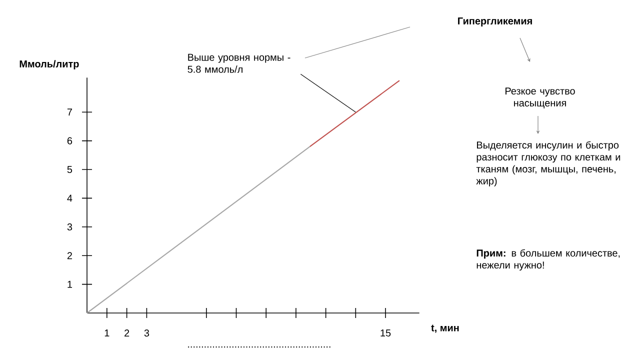 Image resolution: width=640 pixels, height=360 pixels. What do you see at coordinates (69, 256) in the screenshot?
I see `y-tick-label: 2` at bounding box center [69, 256].